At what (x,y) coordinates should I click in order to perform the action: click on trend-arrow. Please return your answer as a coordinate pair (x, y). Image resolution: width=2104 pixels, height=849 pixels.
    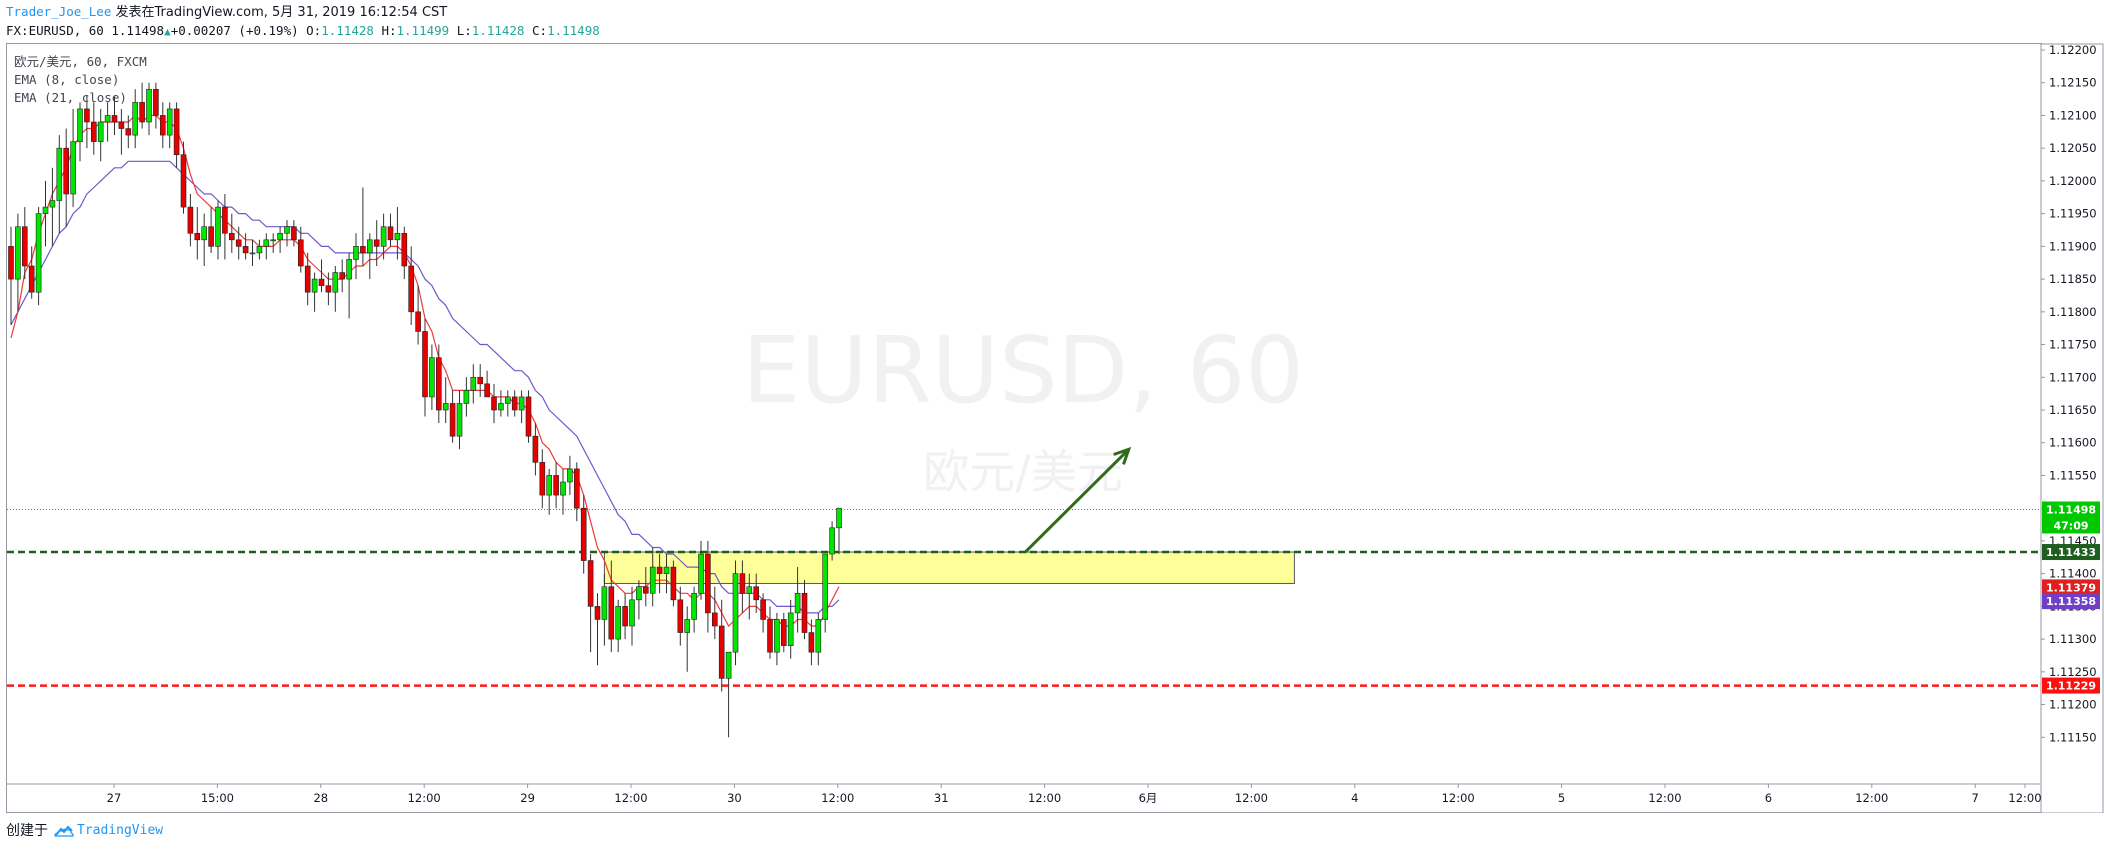
    Looking at the image, I should click on (1078, 500).